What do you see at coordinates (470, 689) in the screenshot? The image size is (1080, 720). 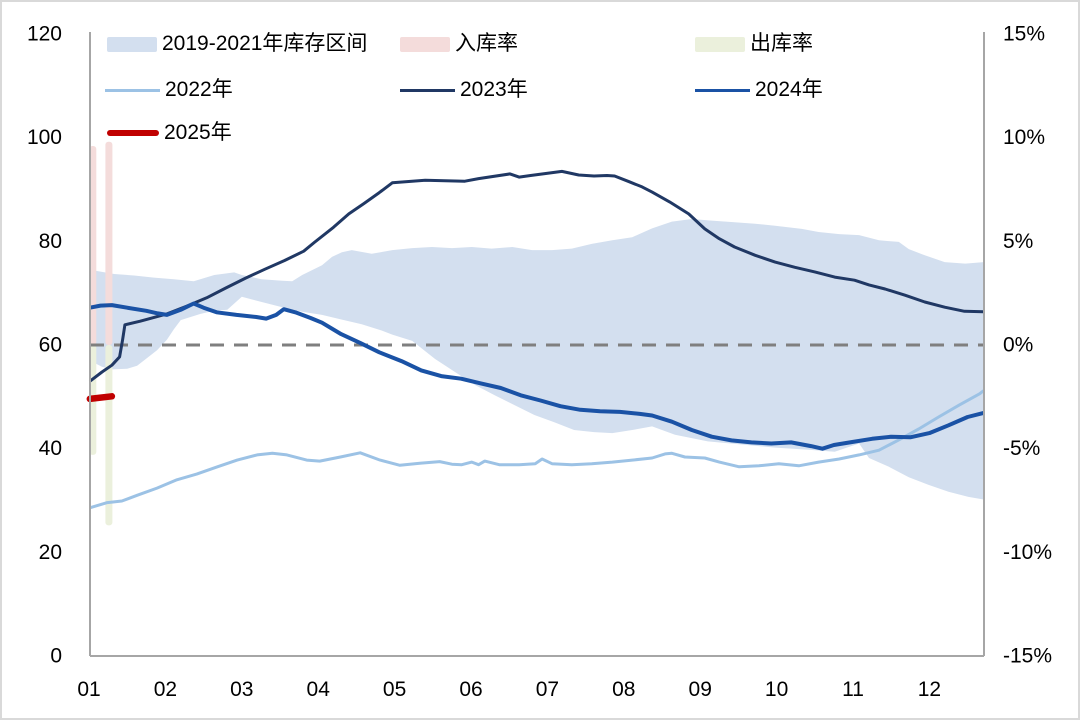 I see `x-axis-month-label: 06` at bounding box center [470, 689].